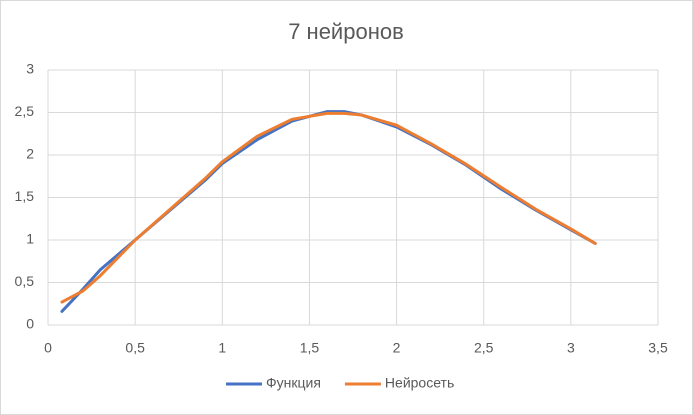 The image size is (693, 415). Describe the element at coordinates (310, 348) in the screenshot. I see `x-tick-label: 1,5` at that location.